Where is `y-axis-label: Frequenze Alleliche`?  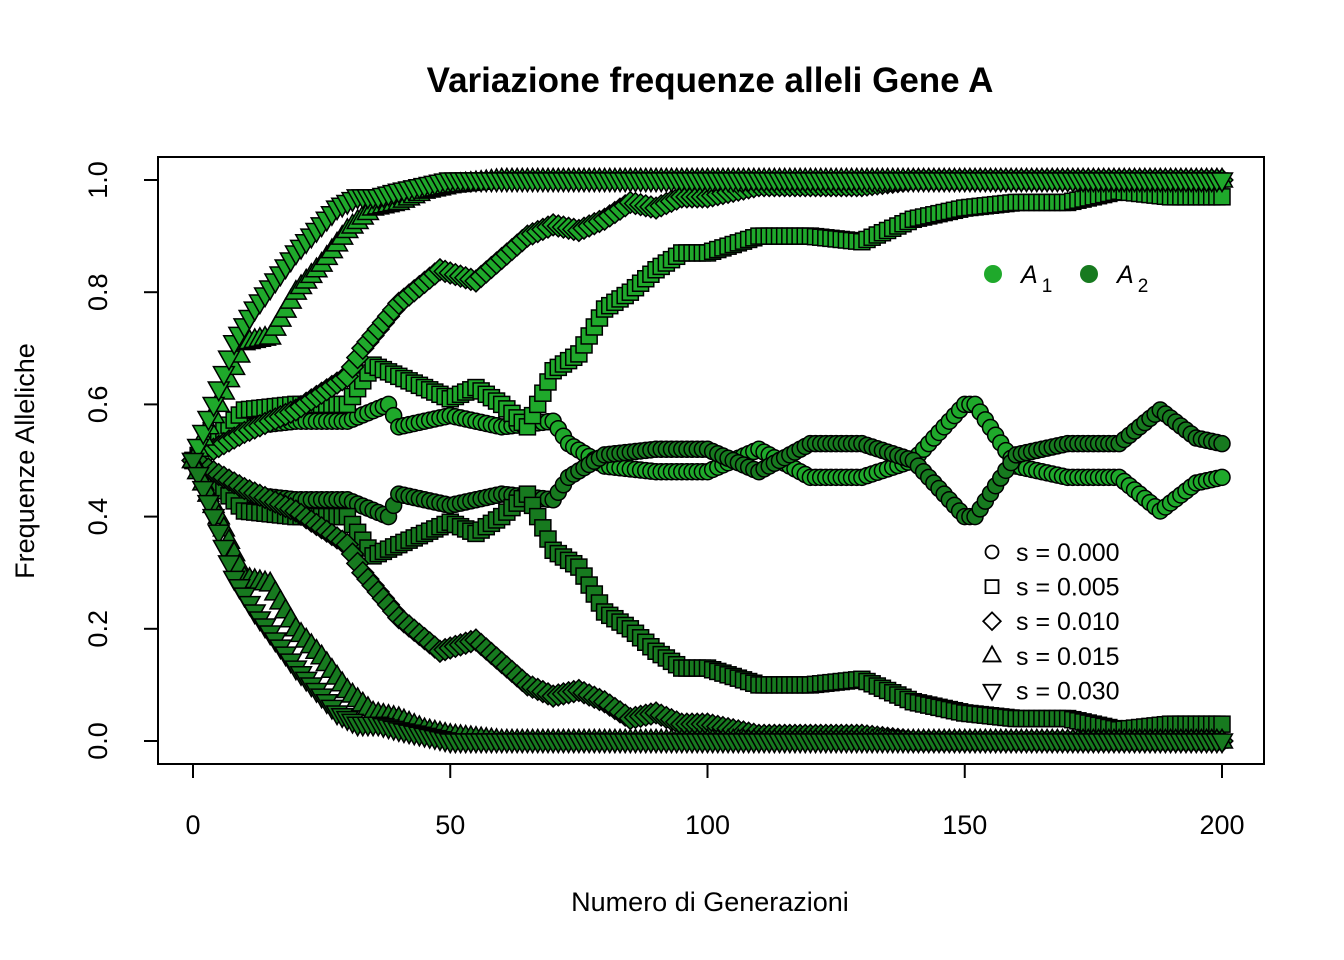 y-axis-label: Frequenze Alleliche is located at coordinates (25, 461).